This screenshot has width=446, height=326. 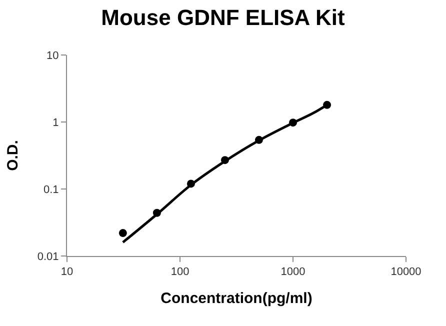 I want to click on y-tick-label: 1, so click(x=55, y=122).